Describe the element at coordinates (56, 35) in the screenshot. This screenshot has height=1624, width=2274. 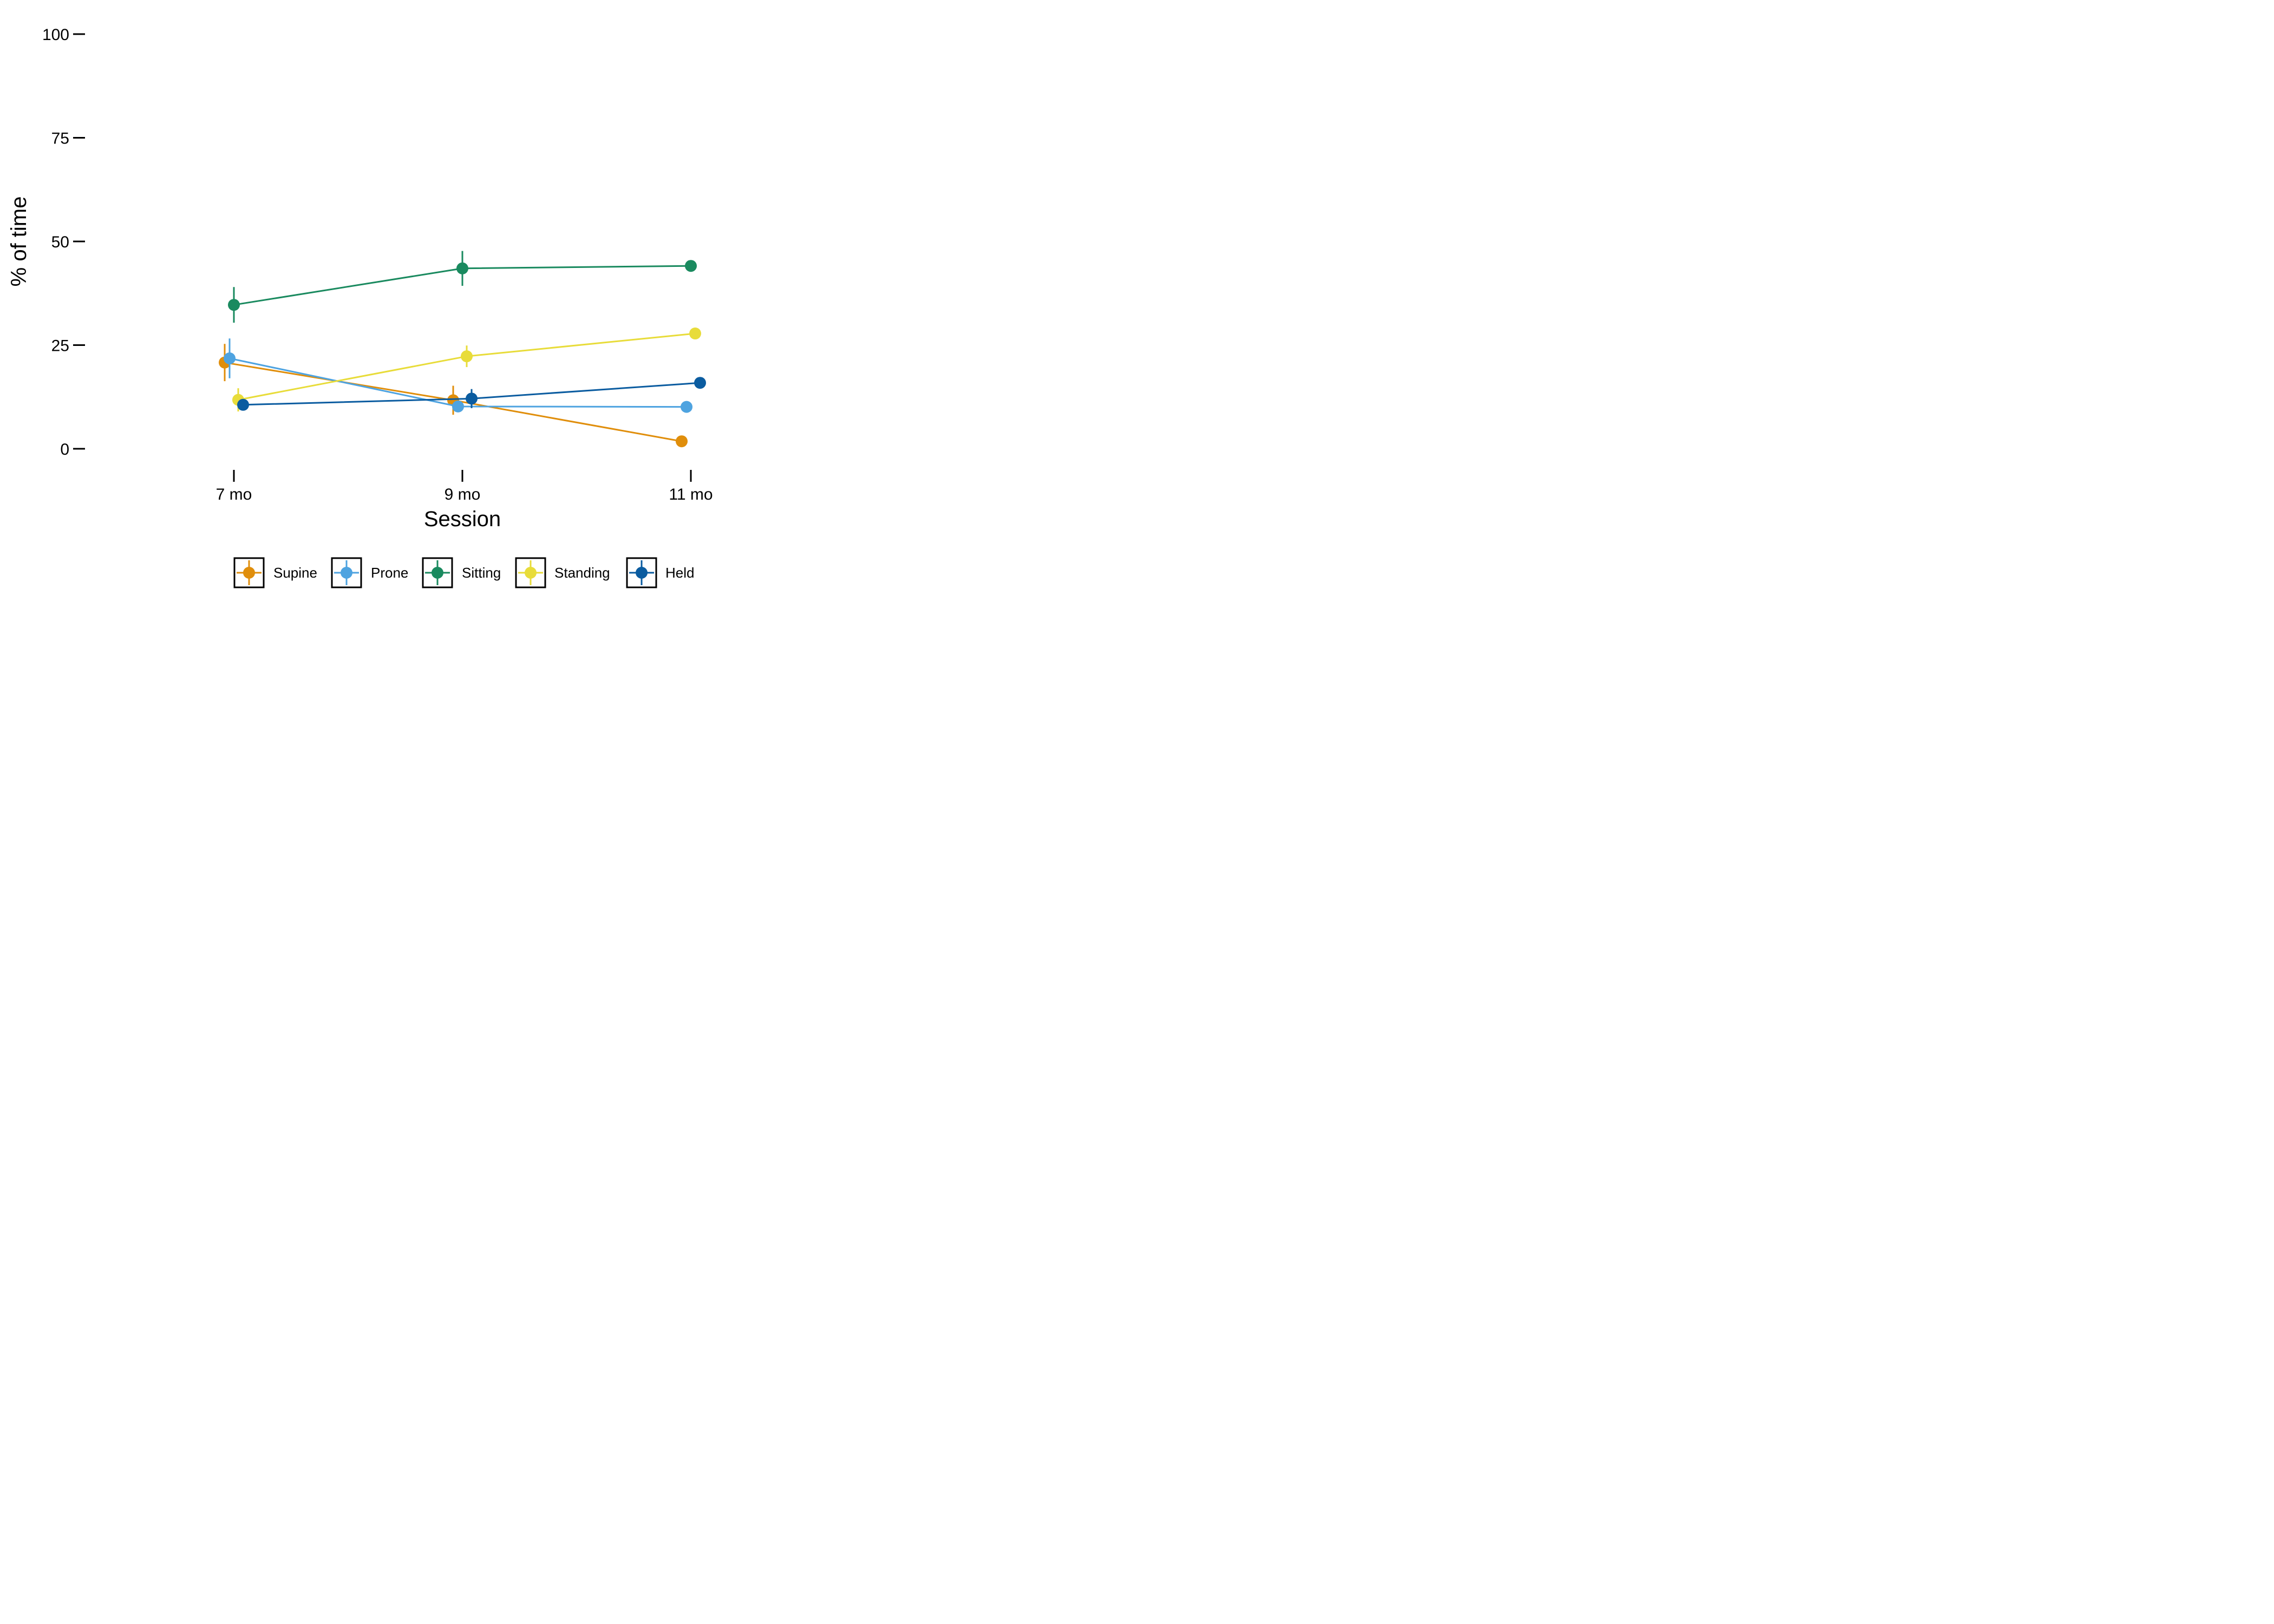
I see `y-tick-label: 100` at that location.